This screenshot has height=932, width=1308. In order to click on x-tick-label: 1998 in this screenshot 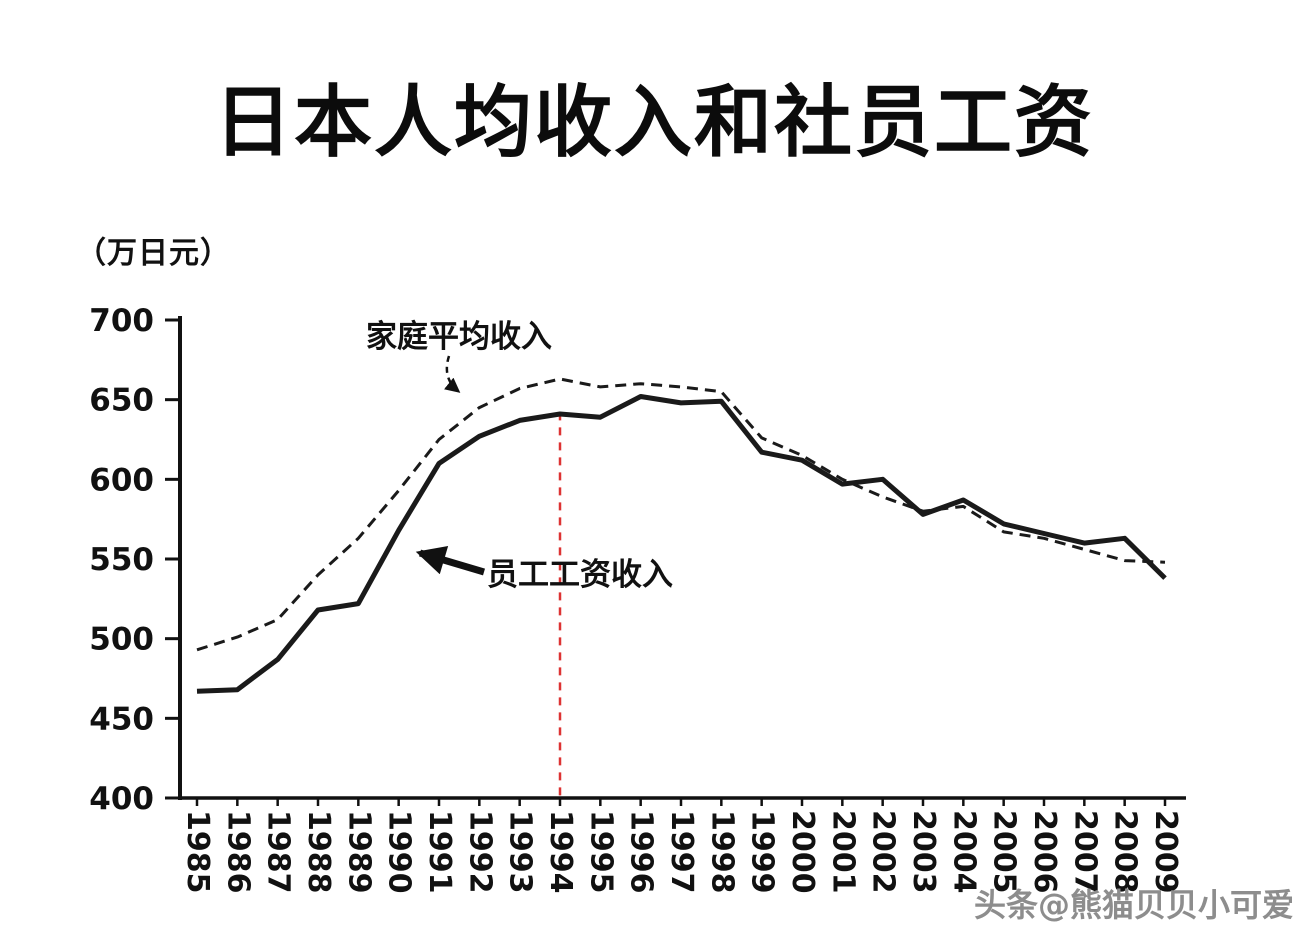, I will do `click(721, 852)`.